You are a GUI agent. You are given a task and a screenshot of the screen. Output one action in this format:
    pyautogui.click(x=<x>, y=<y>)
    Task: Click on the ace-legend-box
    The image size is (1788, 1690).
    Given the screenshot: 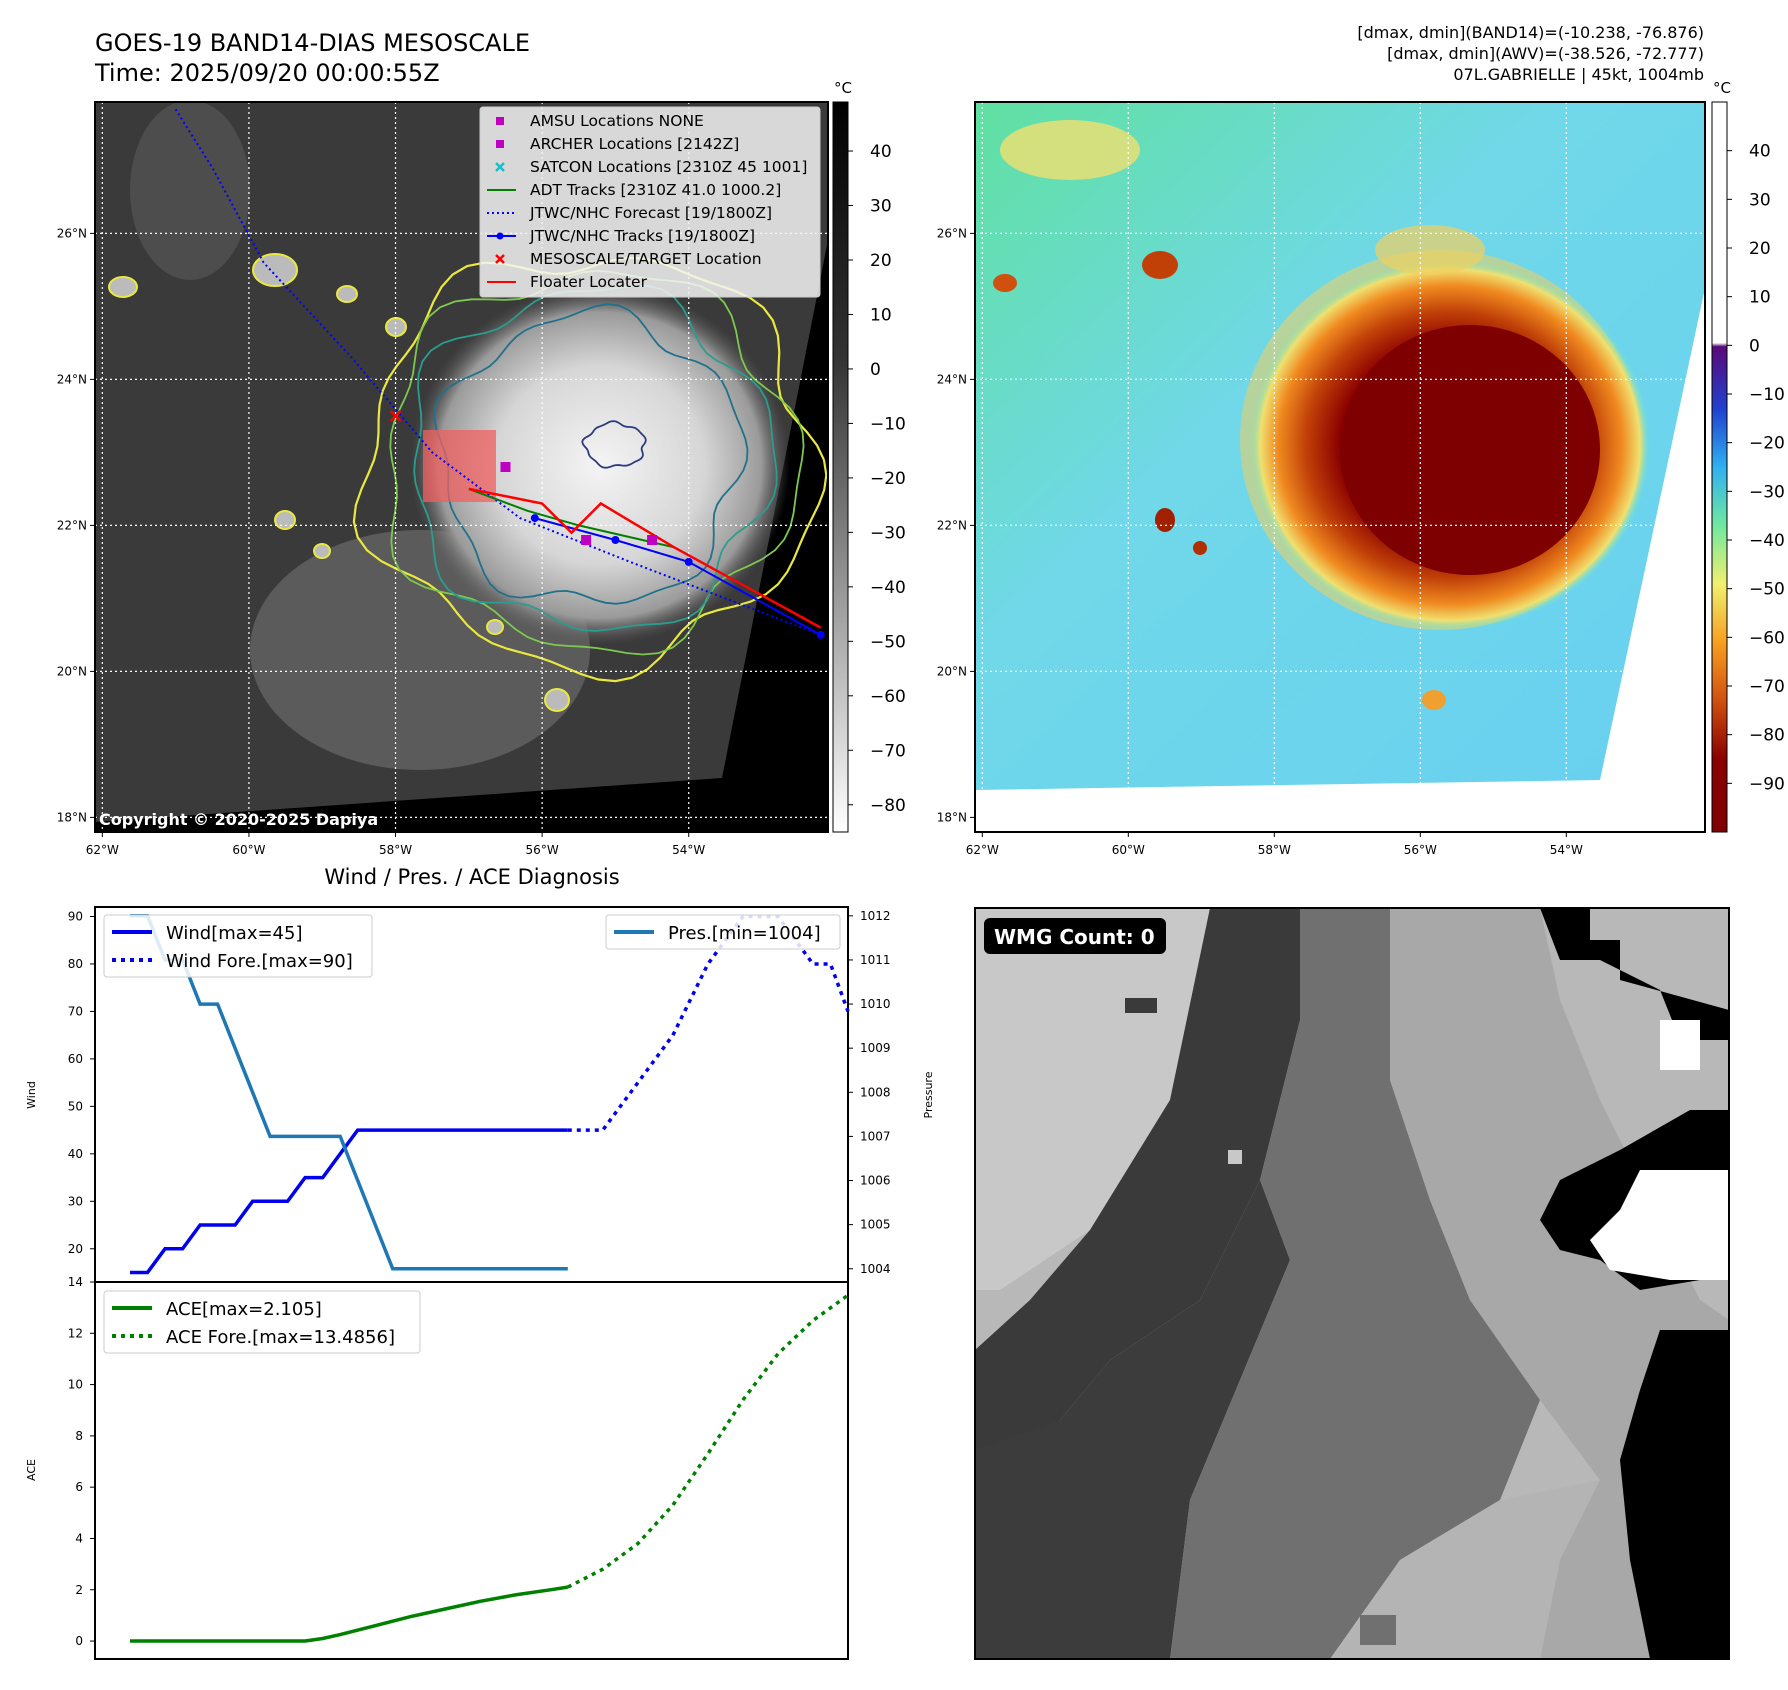 What is the action you would take?
    pyautogui.click(x=262, y=1322)
    